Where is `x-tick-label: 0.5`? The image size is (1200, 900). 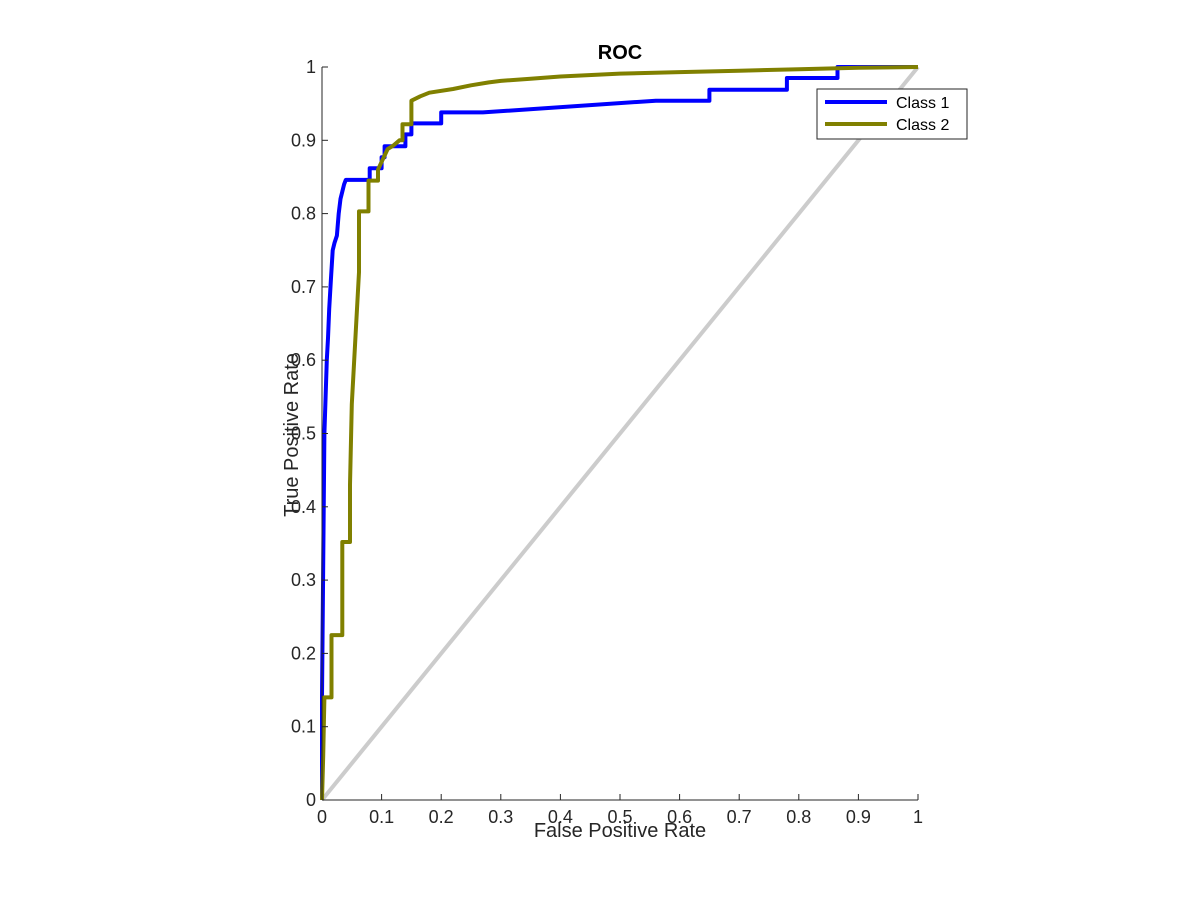
x-tick-label: 0.5 is located at coordinates (619, 817).